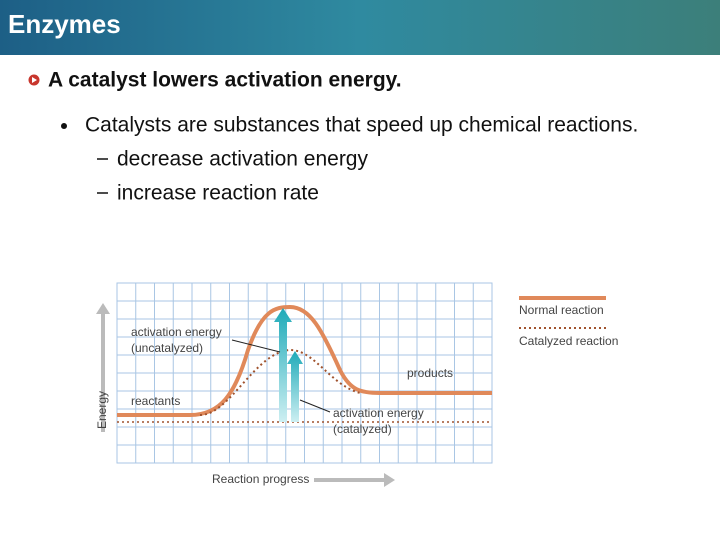  I want to click on y-axis-arrowhead, so click(103, 308).